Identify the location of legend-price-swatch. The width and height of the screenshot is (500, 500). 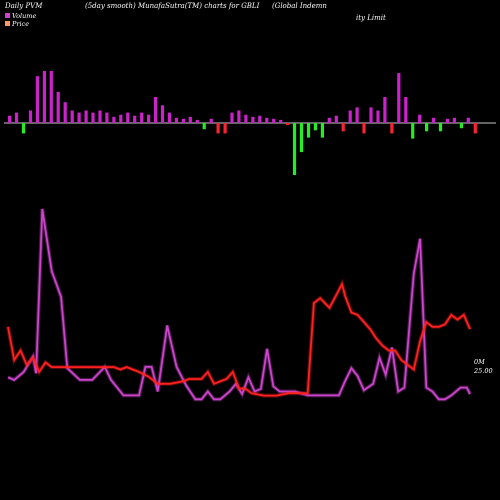
(7, 23).